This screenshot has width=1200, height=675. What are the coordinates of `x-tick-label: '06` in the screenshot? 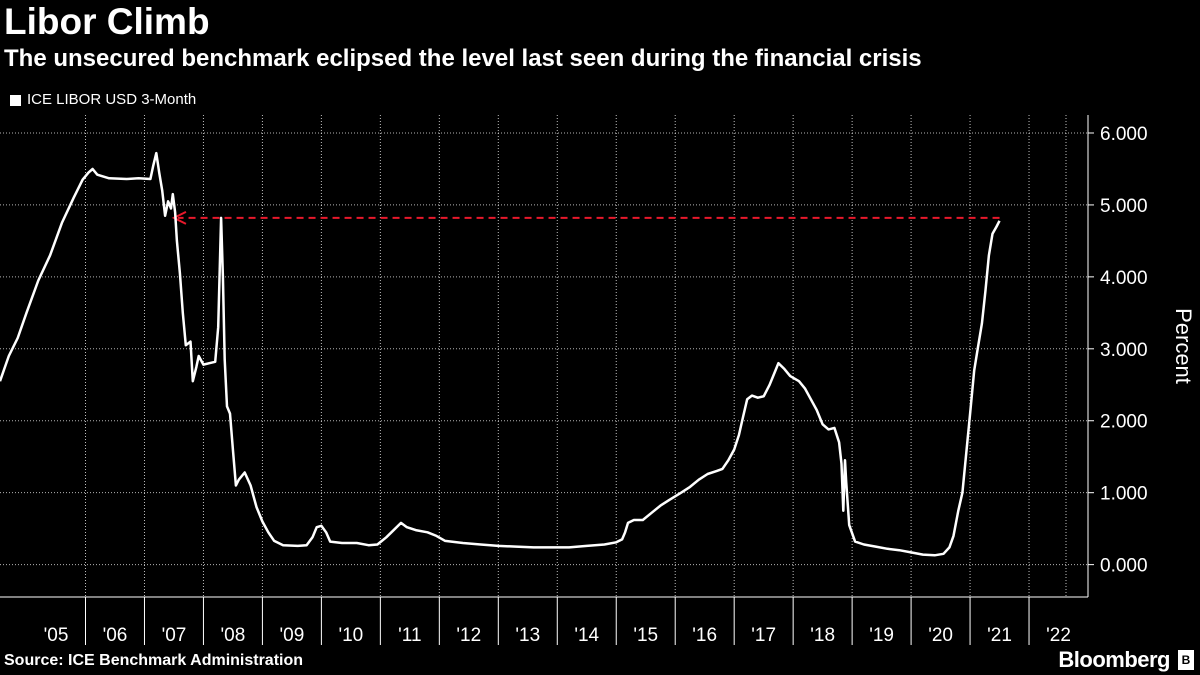 It's located at (115, 635).